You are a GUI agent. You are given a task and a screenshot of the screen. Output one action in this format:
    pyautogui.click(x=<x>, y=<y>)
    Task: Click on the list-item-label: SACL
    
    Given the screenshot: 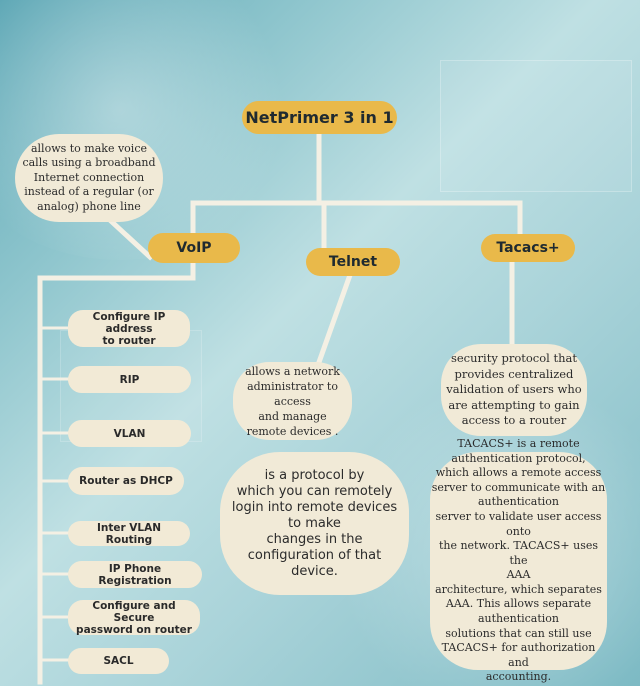 What is the action you would take?
    pyautogui.click(x=118, y=661)
    